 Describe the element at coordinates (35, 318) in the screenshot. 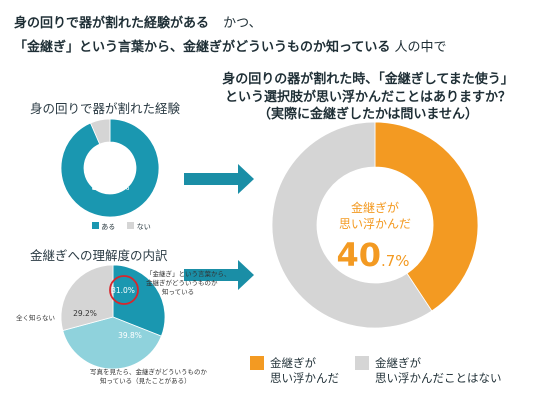

I see `annotation-left: 全く知らない` at that location.